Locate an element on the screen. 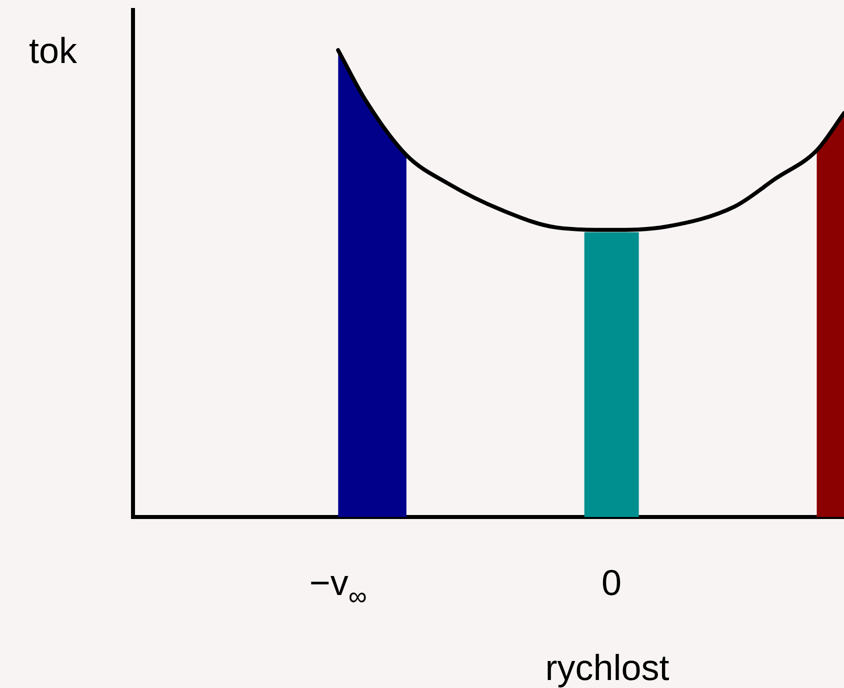  x-axis-title: rychlost is located at coordinates (607, 667).